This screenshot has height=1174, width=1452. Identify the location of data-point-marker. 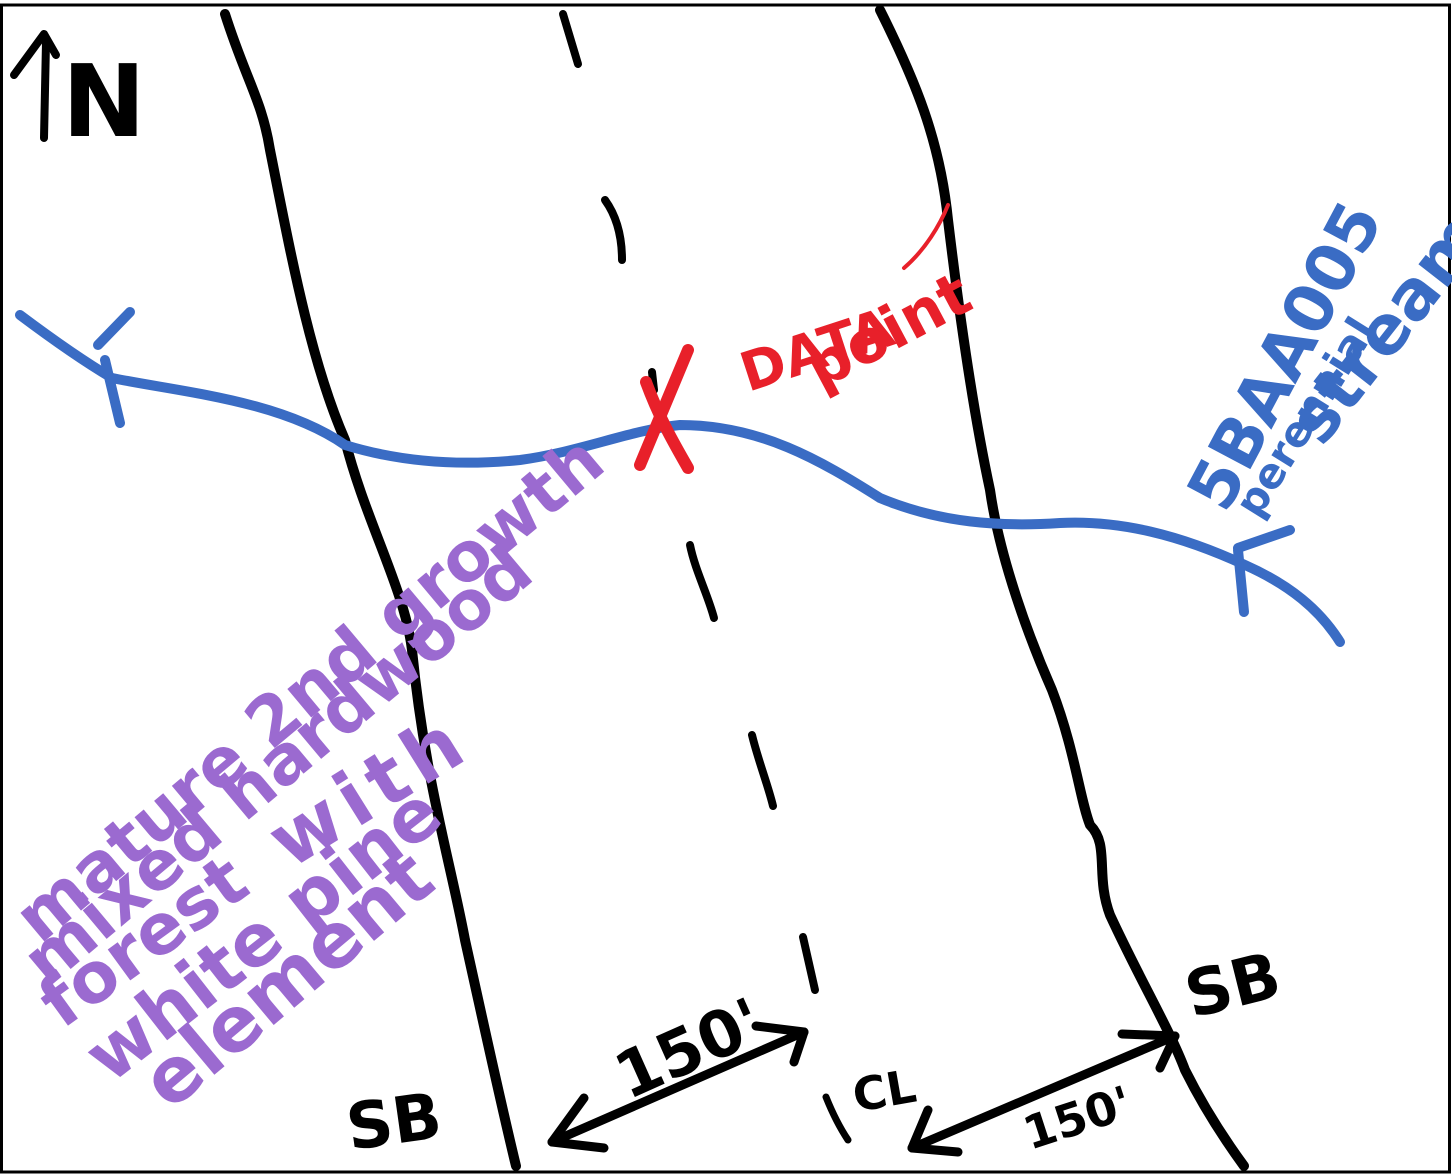
(664, 409).